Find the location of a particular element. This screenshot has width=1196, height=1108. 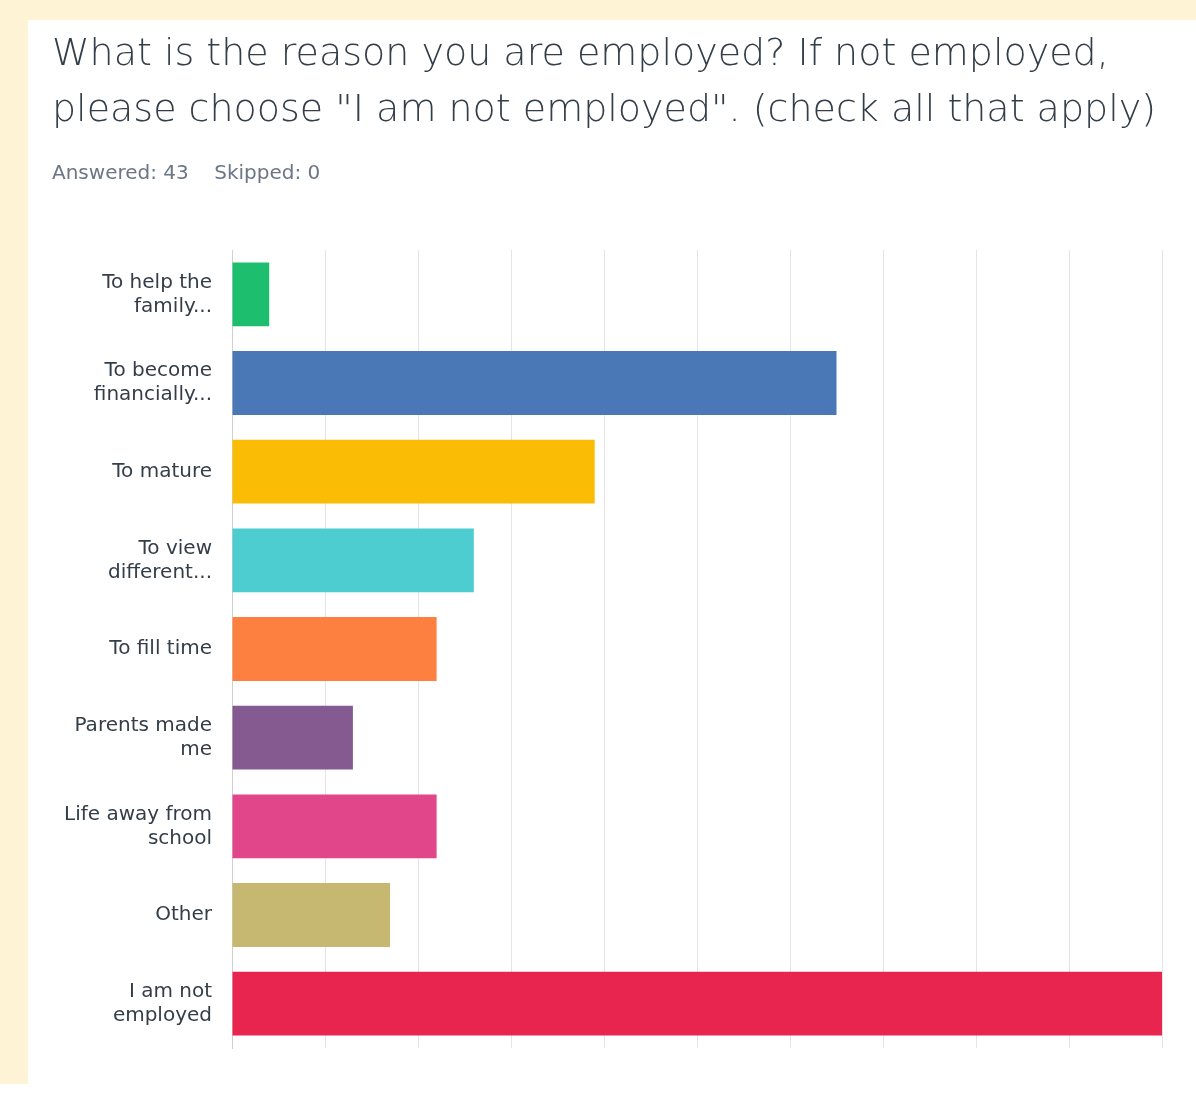

y-tick-label: To mature is located at coordinates (162, 469).